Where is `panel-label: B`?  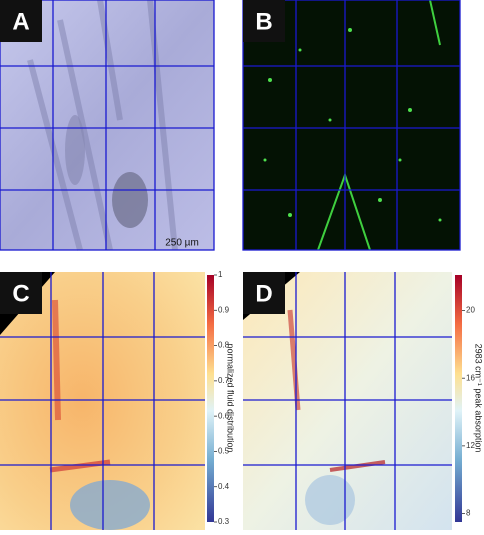
panel-label: B is located at coordinates (263, 21).